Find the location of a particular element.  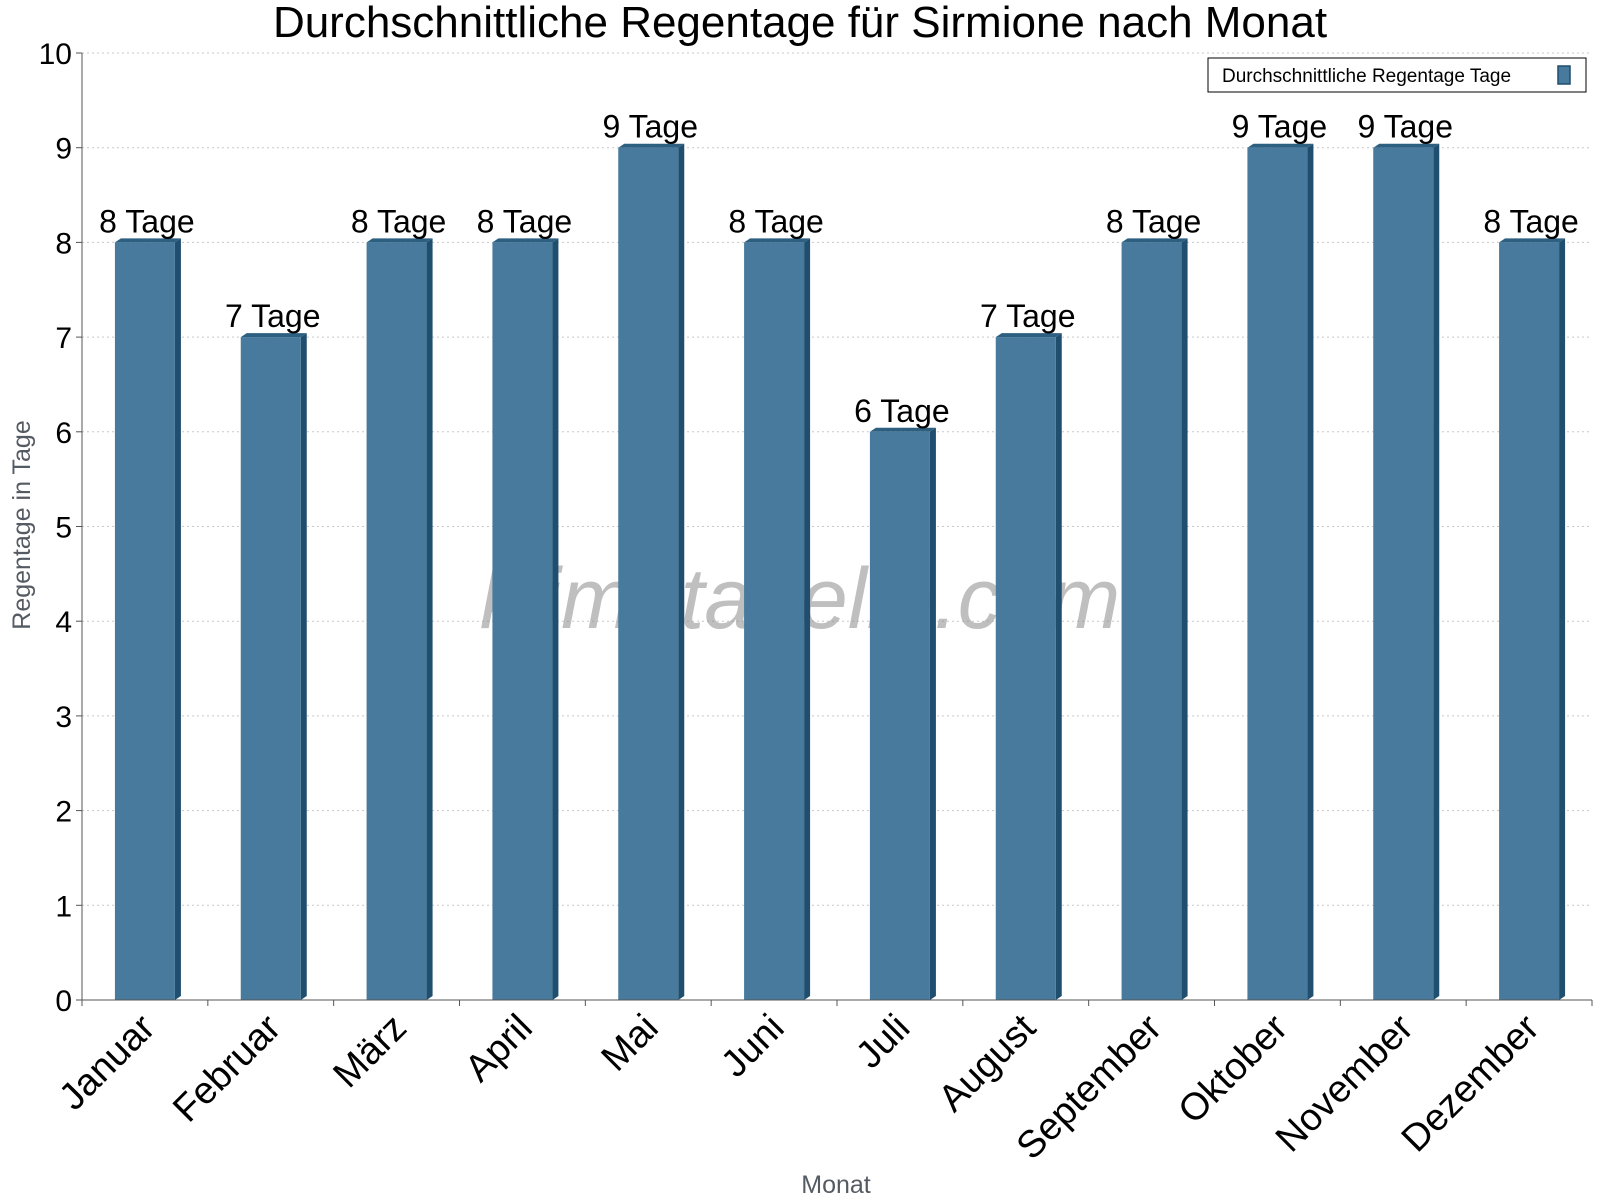

x-tick-label: Januar is located at coordinates (107, 1062).